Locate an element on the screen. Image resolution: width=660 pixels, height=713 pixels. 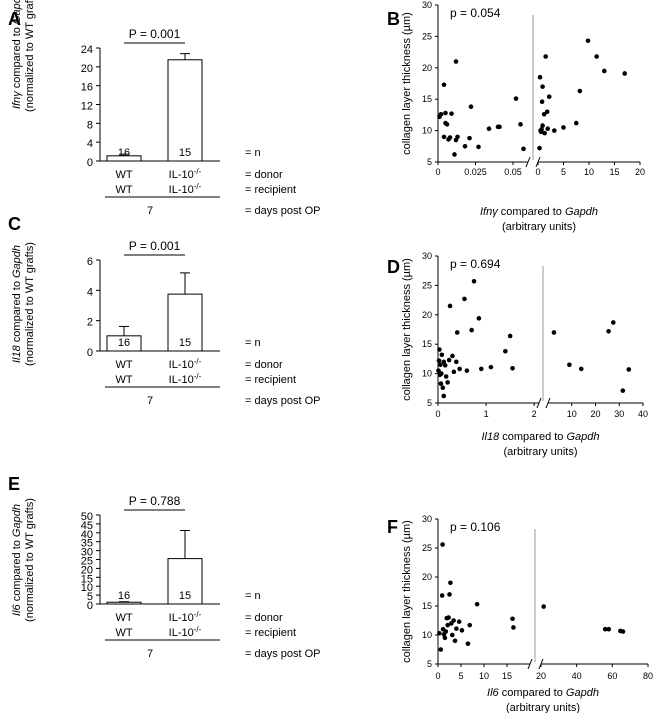
x-axis-ref: Gapdh is located at coordinates (582, 693).